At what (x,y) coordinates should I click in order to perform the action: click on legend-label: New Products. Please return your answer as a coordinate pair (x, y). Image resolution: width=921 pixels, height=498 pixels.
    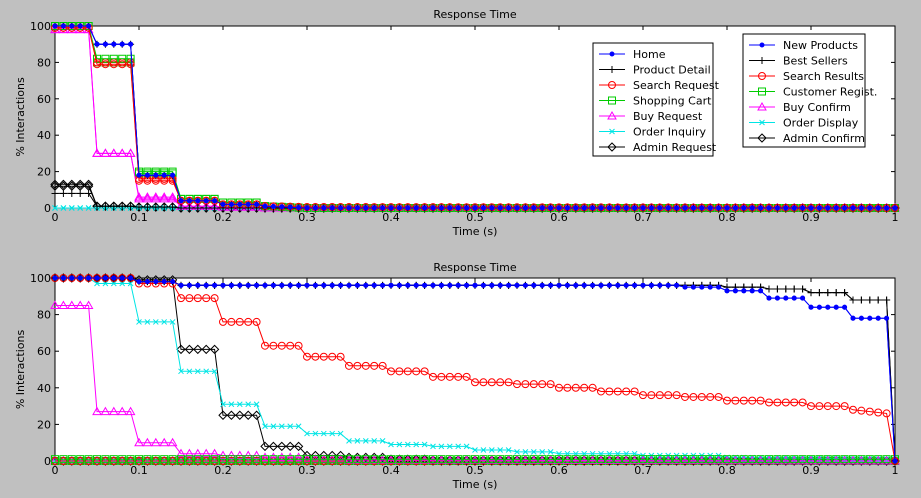
    Looking at the image, I should click on (820, 45).